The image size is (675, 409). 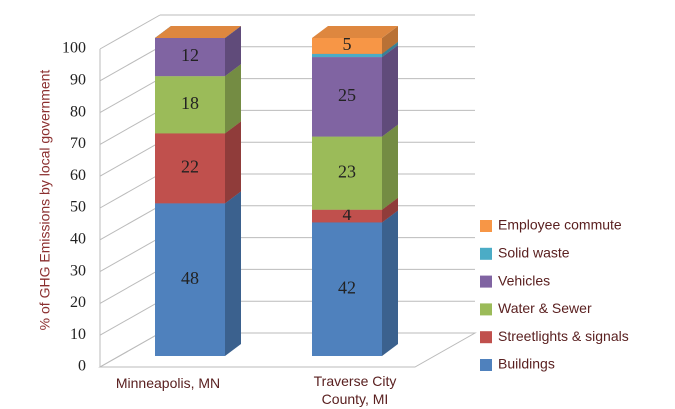 I want to click on y-axis-label: % of GHG Emissions by local government, so click(x=45, y=200).